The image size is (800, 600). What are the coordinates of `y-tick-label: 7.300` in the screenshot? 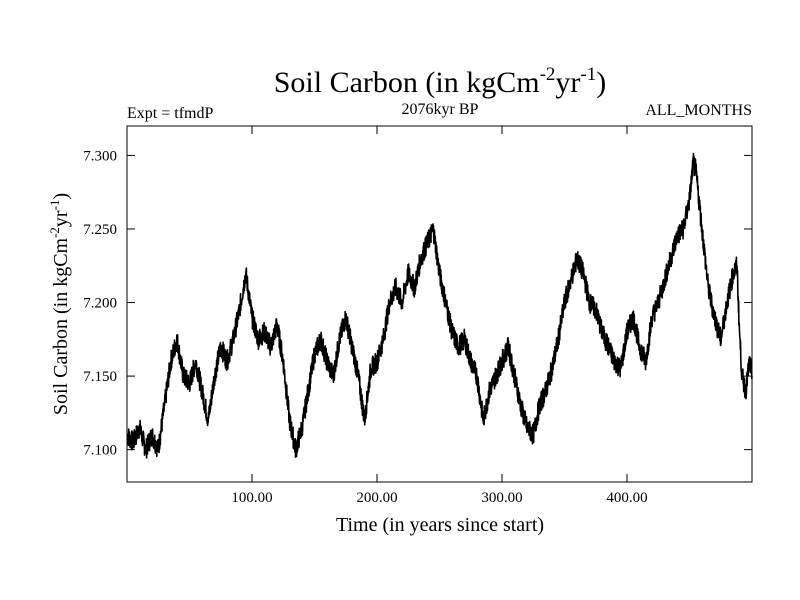 It's located at (100, 156).